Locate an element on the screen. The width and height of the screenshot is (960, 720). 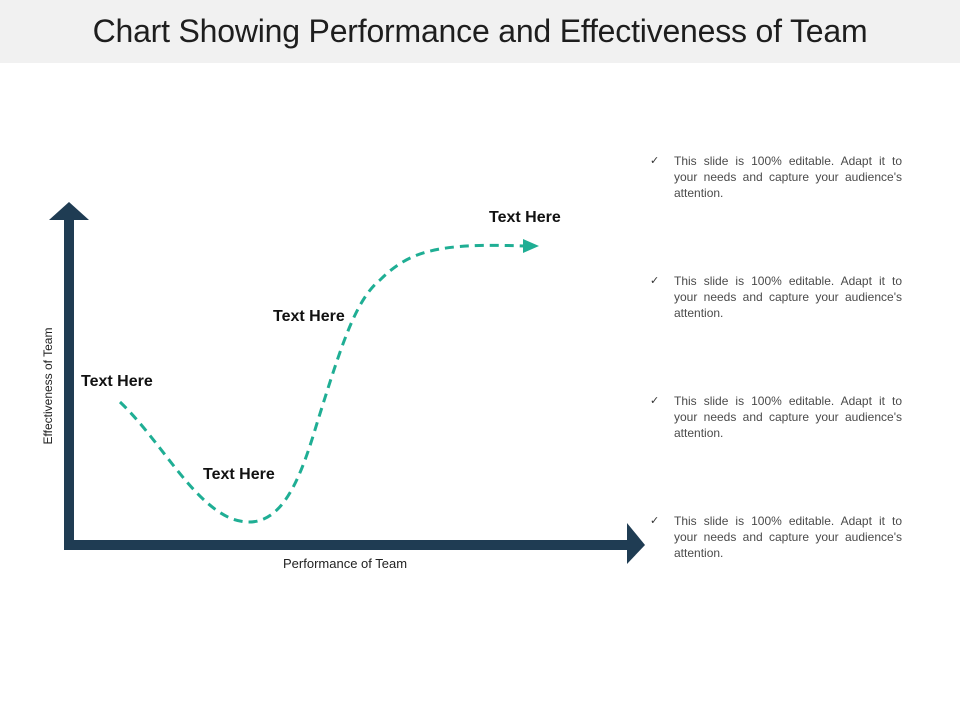
curve-label-2: Text Here is located at coordinates (239, 474).